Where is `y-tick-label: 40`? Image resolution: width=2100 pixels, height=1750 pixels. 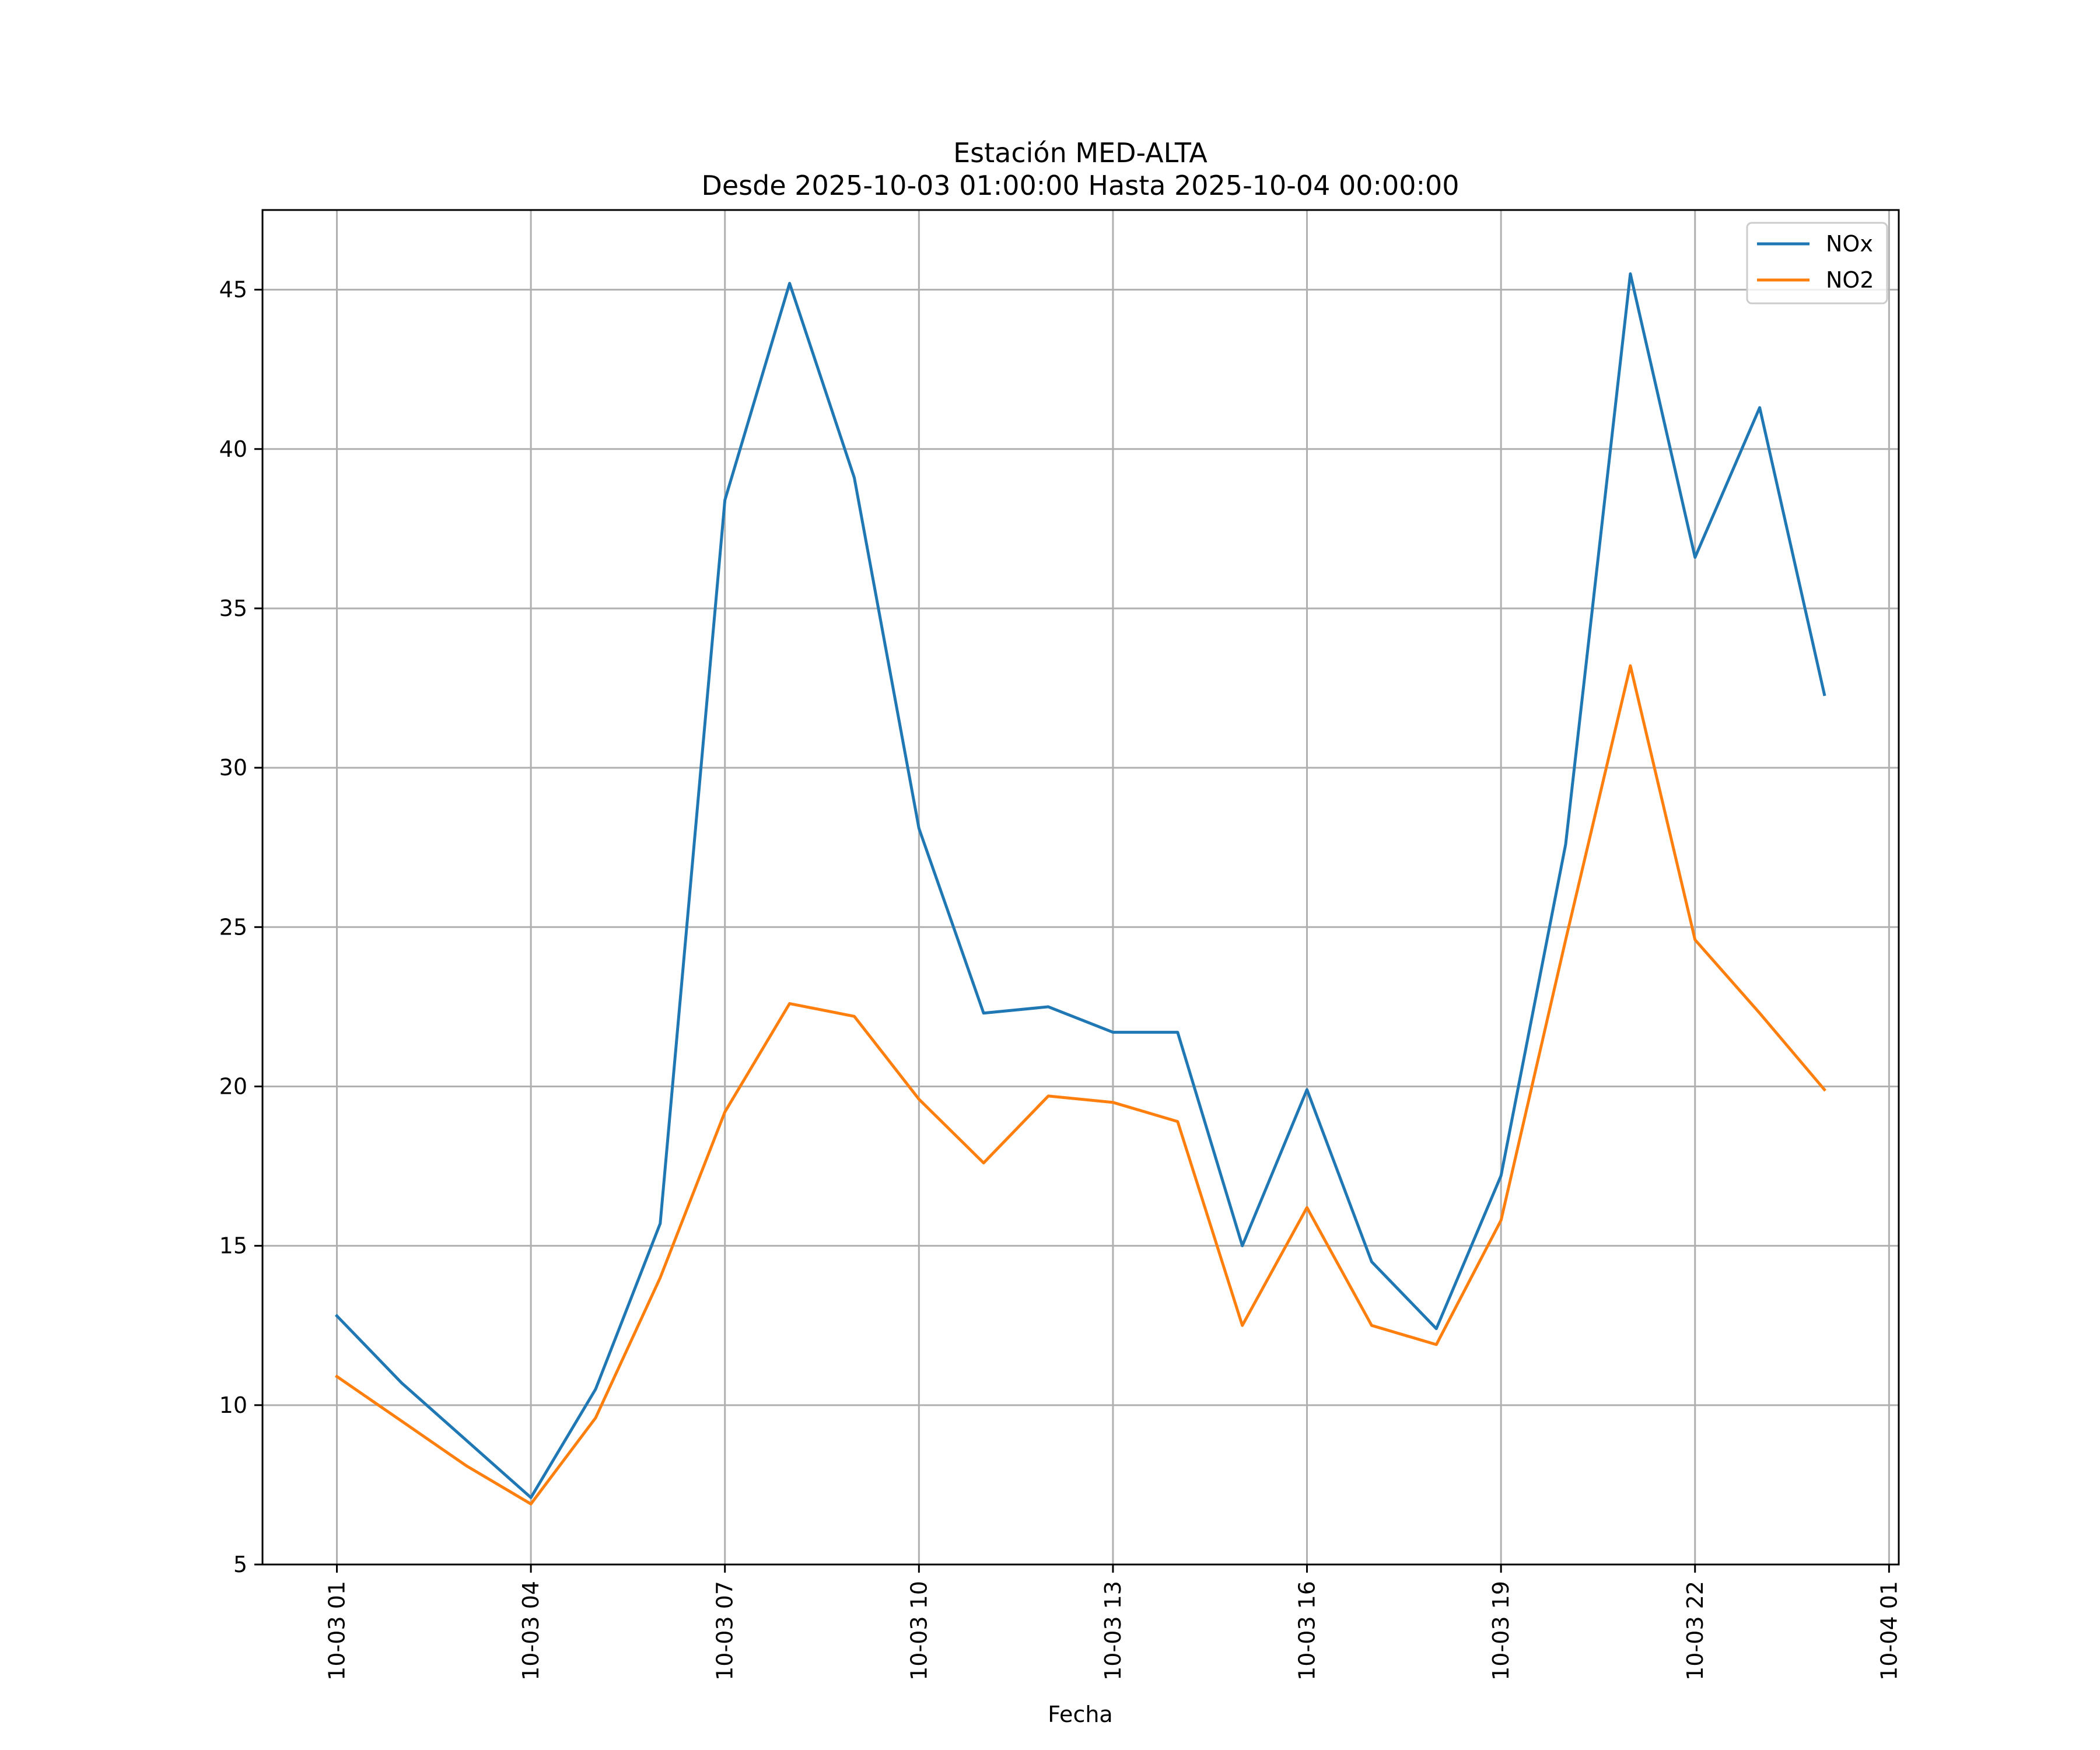 y-tick-label: 40 is located at coordinates (233, 449).